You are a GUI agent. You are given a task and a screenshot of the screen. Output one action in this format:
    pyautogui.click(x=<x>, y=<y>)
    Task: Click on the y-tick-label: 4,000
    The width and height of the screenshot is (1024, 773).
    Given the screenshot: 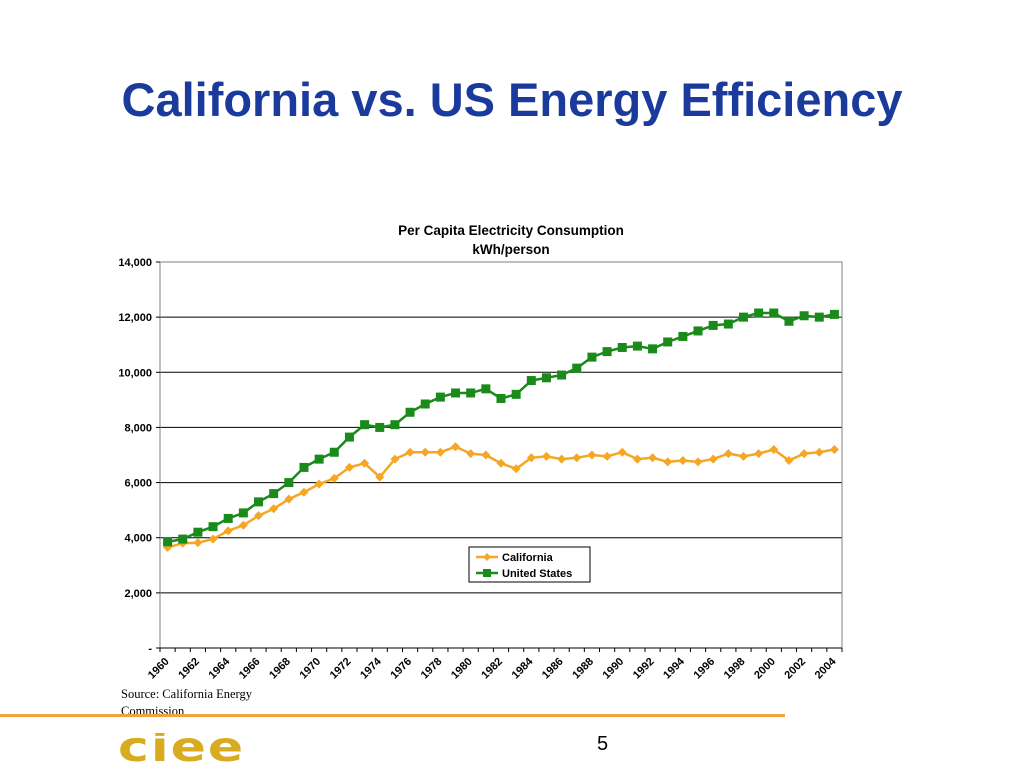 What is the action you would take?
    pyautogui.click(x=138, y=539)
    